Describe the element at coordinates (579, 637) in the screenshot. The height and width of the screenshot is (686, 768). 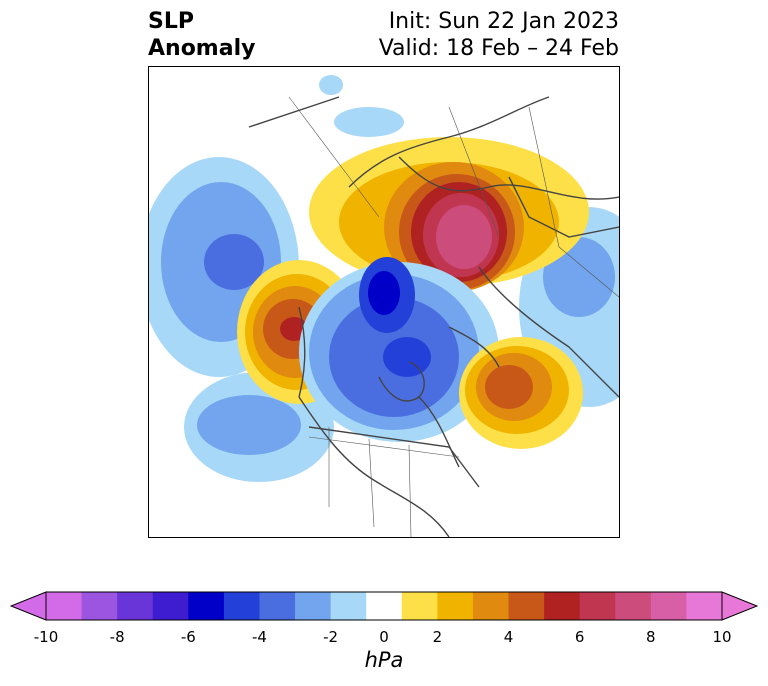
I see `colorbar-tick-label: 6` at that location.